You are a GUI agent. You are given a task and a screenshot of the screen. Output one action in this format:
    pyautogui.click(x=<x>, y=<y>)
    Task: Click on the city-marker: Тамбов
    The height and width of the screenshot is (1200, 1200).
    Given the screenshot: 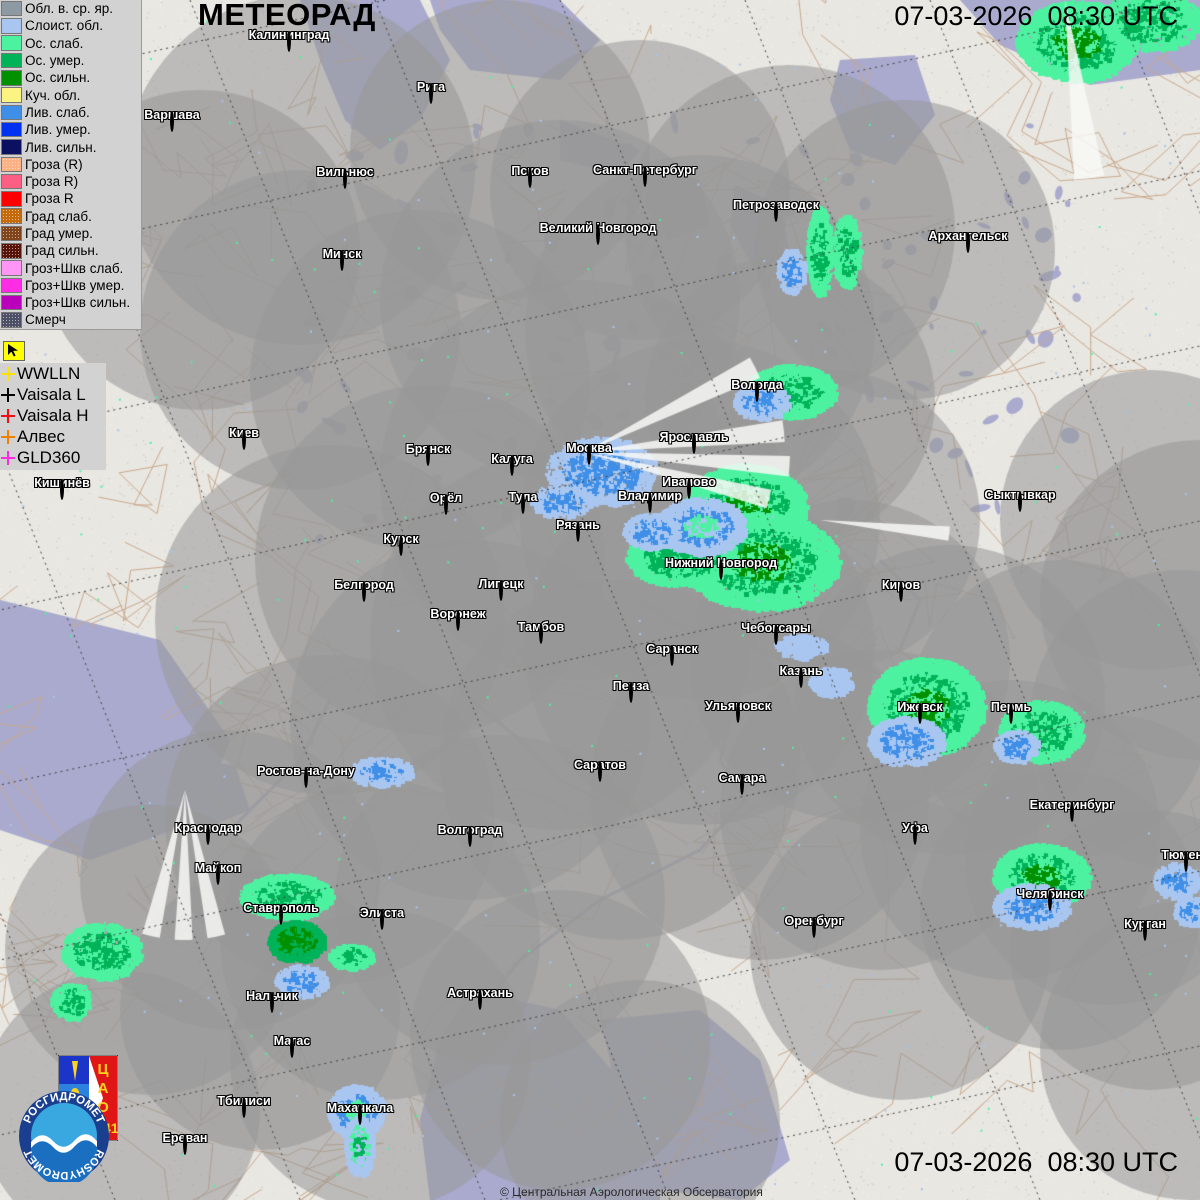 What is the action you would take?
    pyautogui.click(x=541, y=632)
    